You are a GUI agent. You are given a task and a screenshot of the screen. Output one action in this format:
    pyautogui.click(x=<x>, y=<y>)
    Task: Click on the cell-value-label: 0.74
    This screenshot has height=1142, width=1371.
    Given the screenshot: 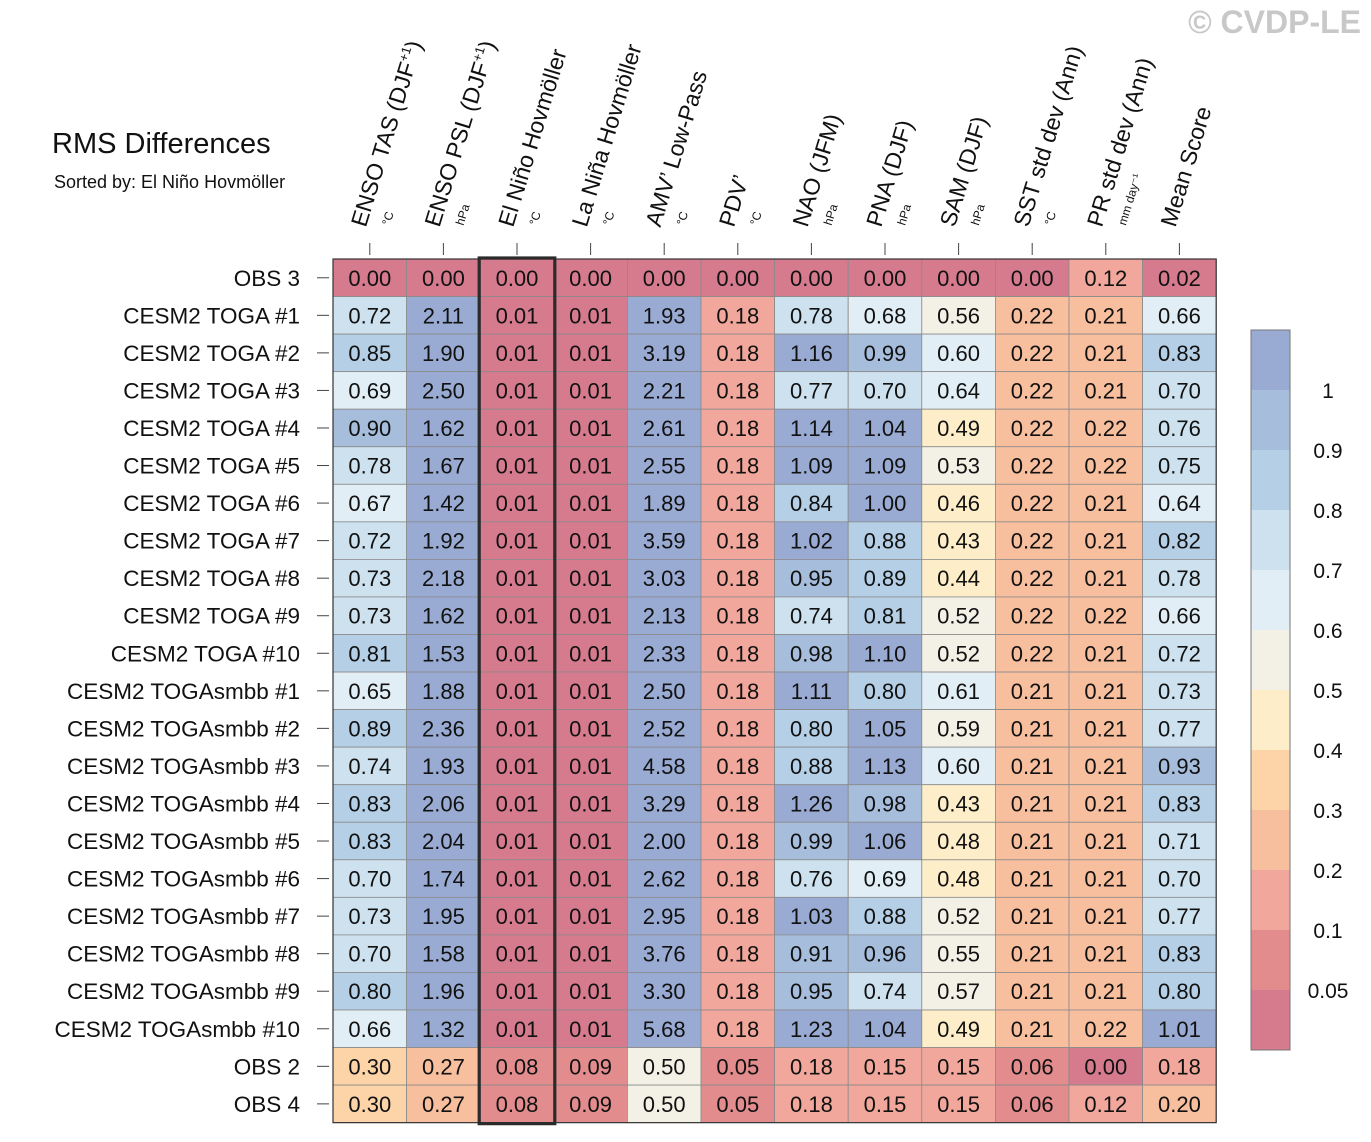 What is the action you would take?
    pyautogui.click(x=369, y=766)
    